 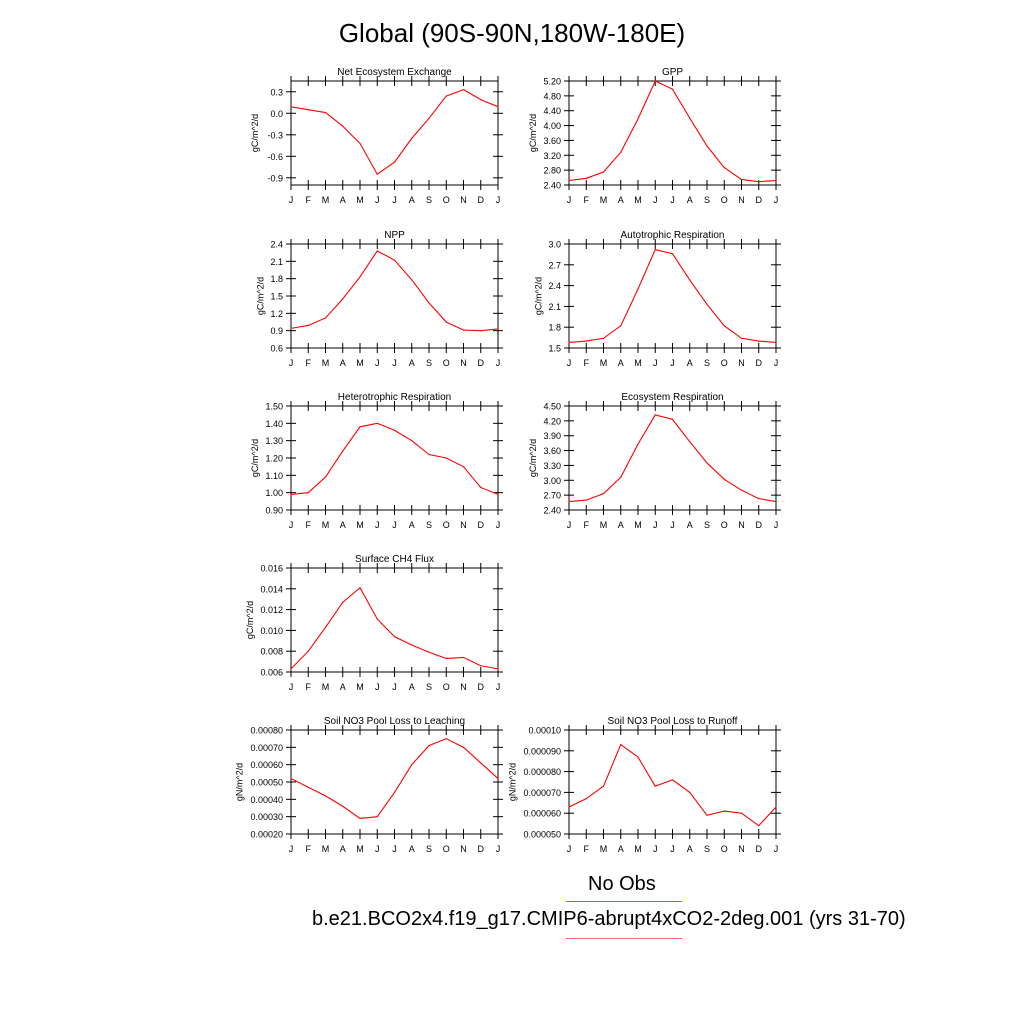 I want to click on plot-frame, so click(x=672, y=133).